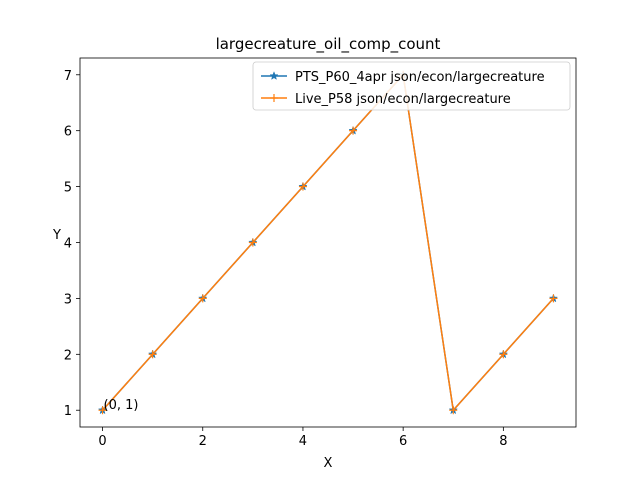  Describe the element at coordinates (303, 441) in the screenshot. I see `x-tick-label: 4` at that location.